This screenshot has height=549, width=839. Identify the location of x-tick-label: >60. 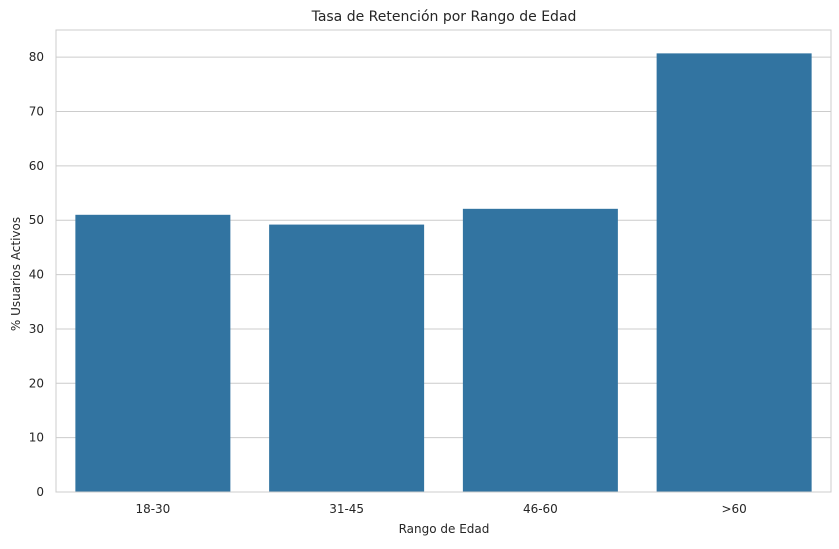
(733, 509).